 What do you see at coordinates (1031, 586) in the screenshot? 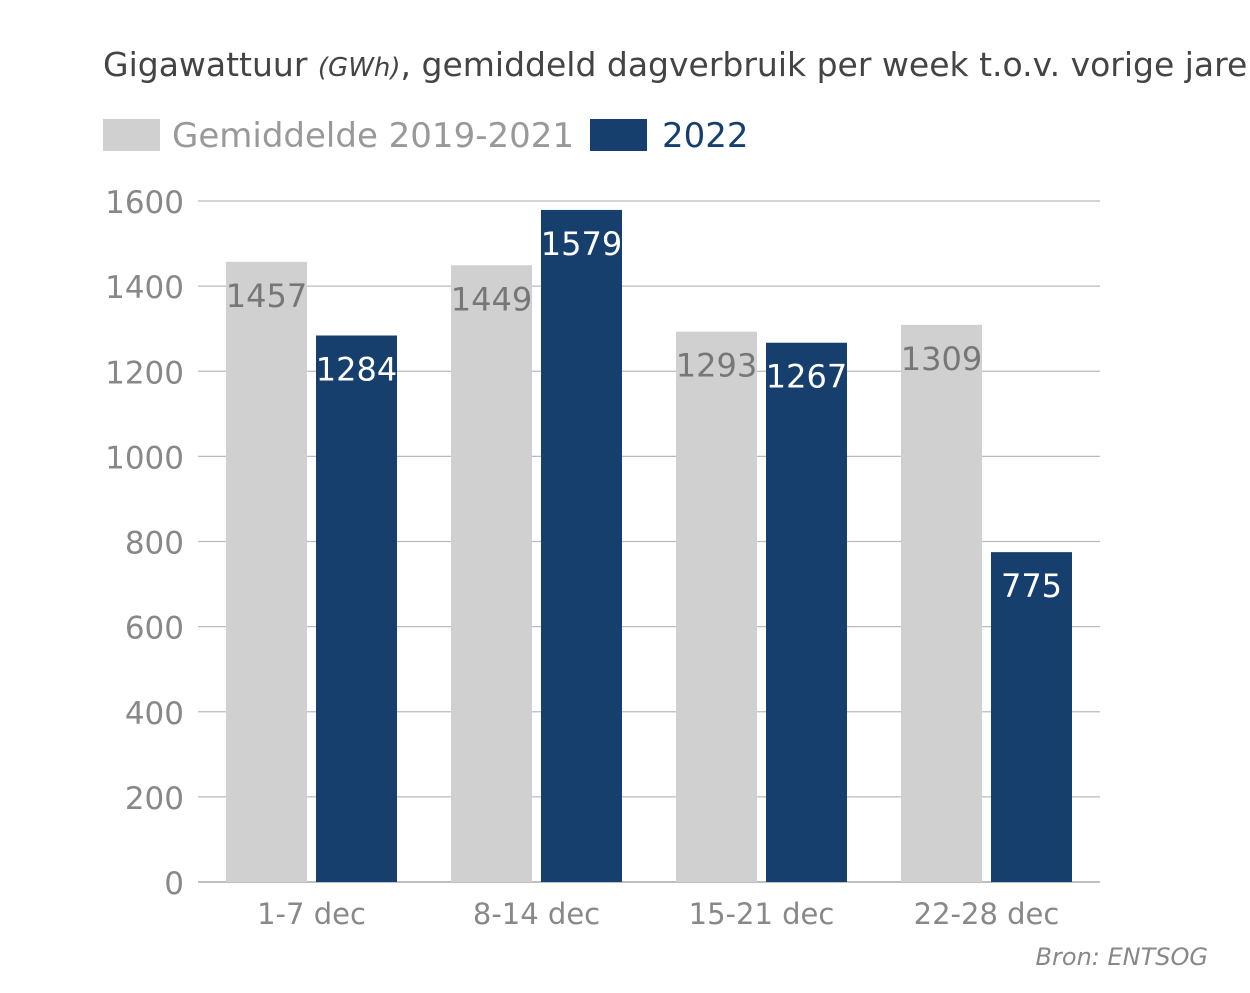
I see `data-label: 775` at bounding box center [1031, 586].